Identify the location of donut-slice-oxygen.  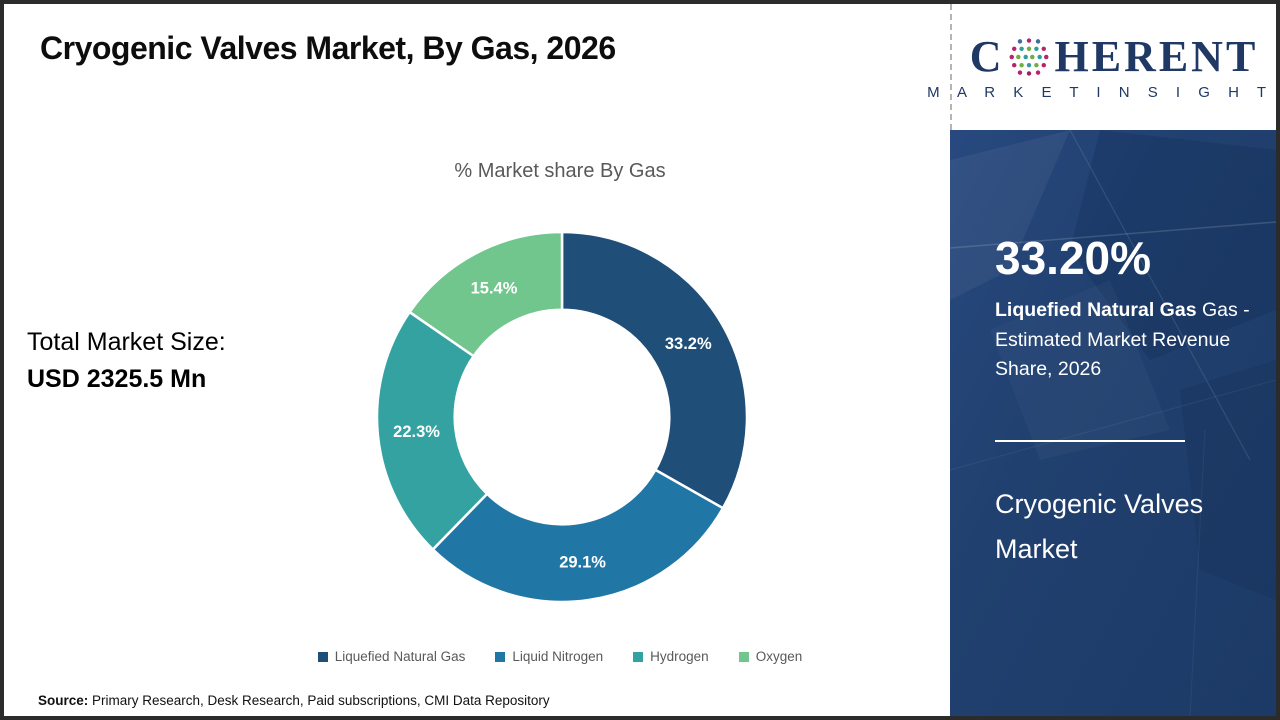
(486, 294).